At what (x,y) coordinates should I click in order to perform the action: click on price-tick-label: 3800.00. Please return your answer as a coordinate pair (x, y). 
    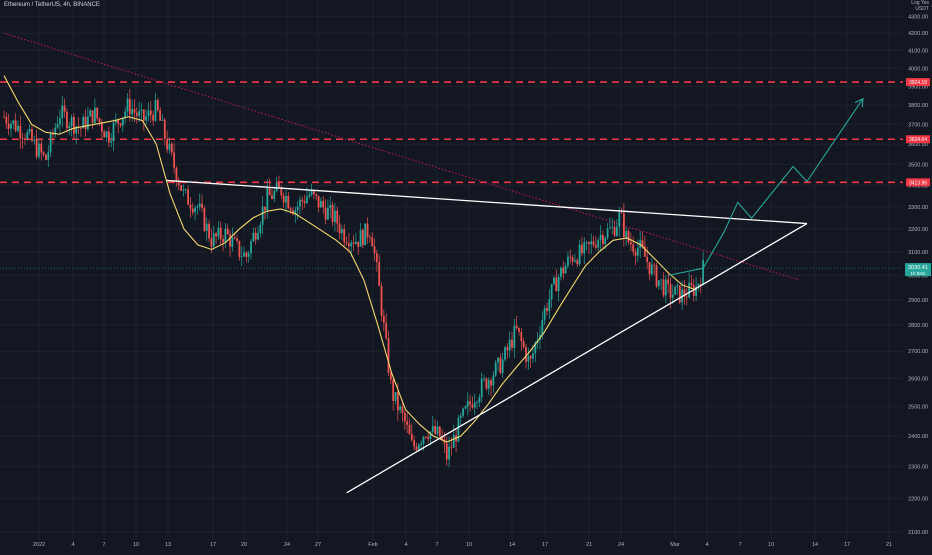
    Looking at the image, I should click on (918, 106).